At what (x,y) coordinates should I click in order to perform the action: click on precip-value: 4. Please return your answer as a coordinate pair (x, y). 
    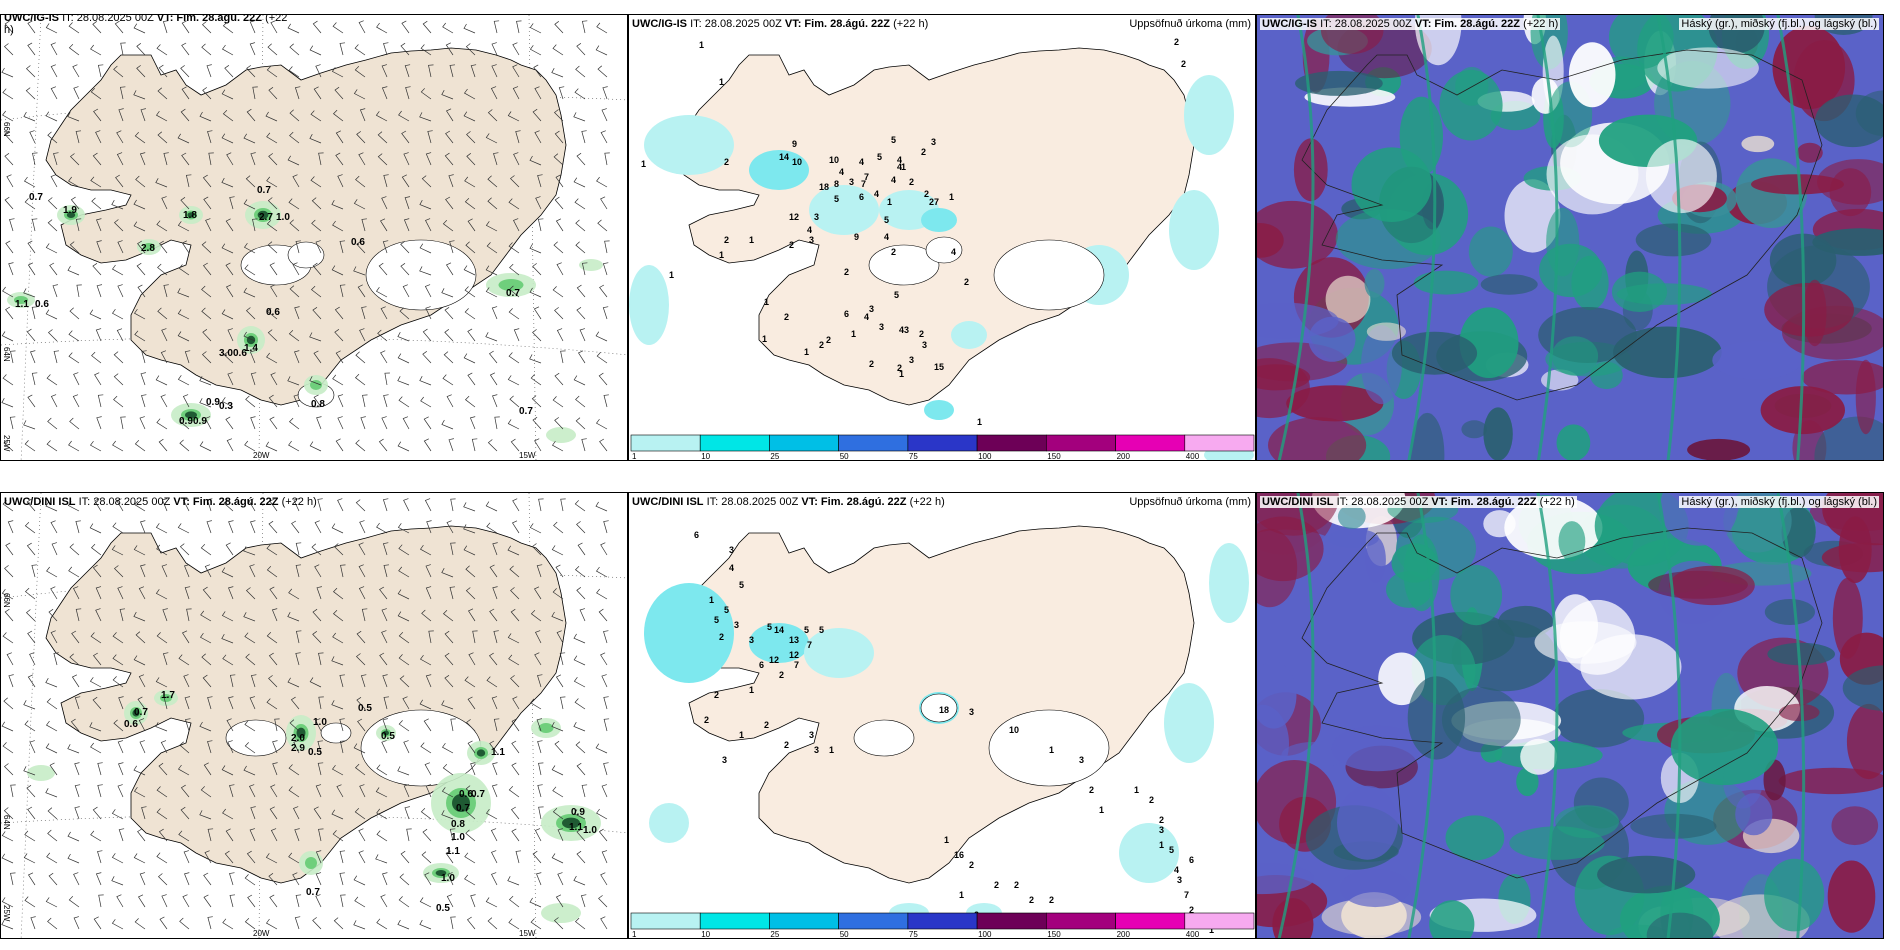
    Looking at the image, I should click on (861, 162).